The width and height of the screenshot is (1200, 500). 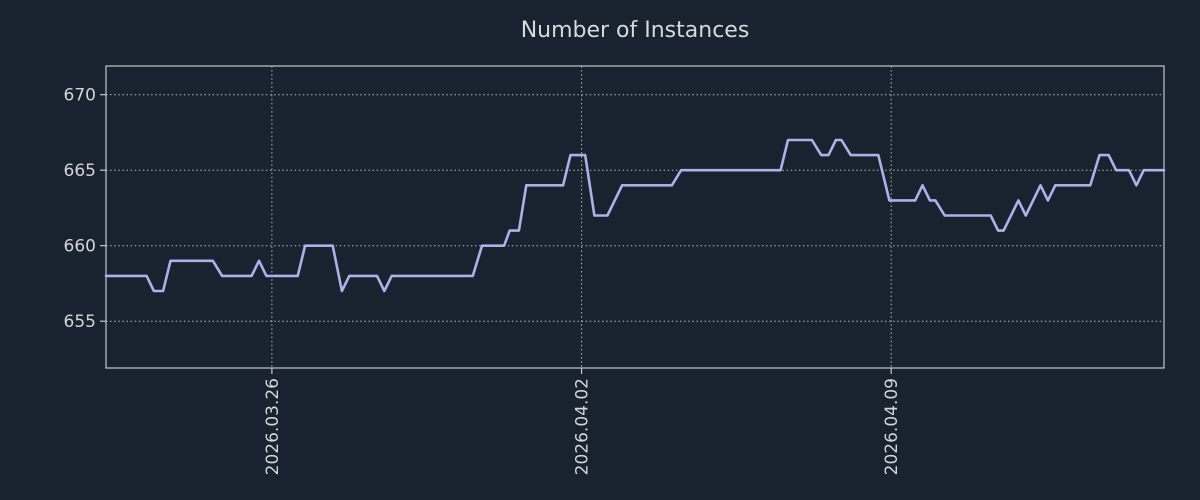 I want to click on x-tick-label: 2026.04.09, so click(x=892, y=426).